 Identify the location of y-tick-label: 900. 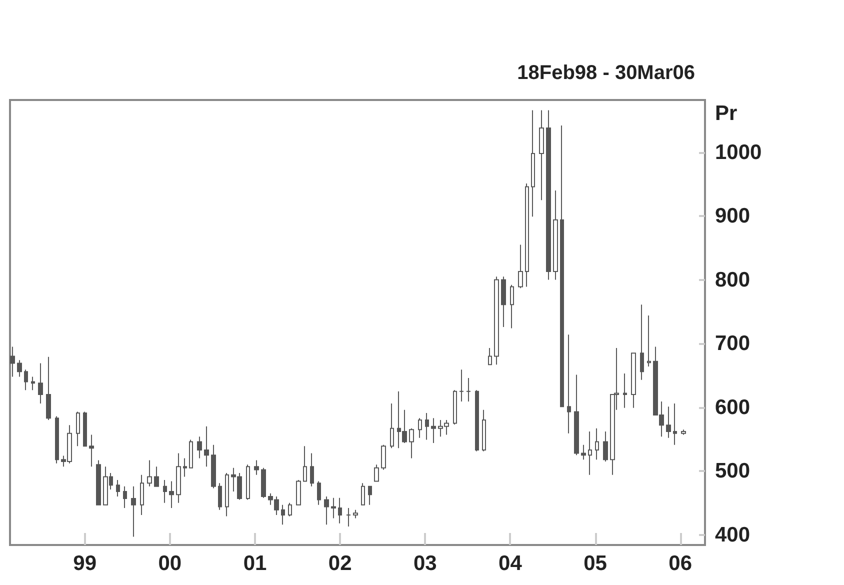
(732, 216).